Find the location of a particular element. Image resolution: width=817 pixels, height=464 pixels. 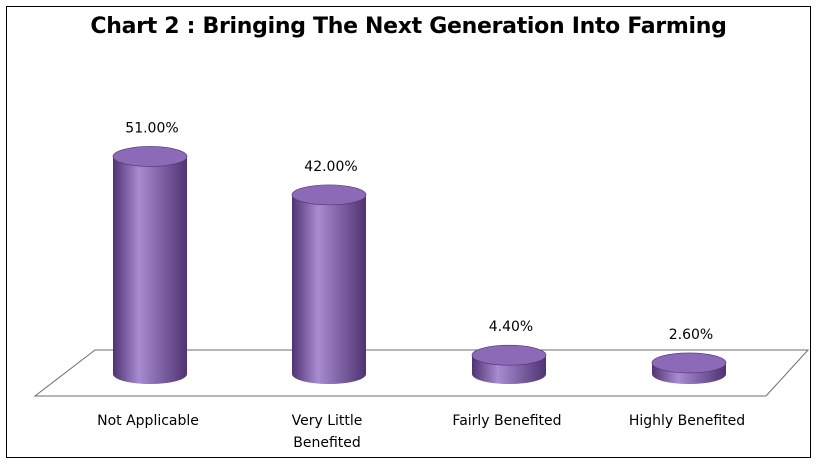

category-label-3: Fairly Benefited is located at coordinates (506, 421).